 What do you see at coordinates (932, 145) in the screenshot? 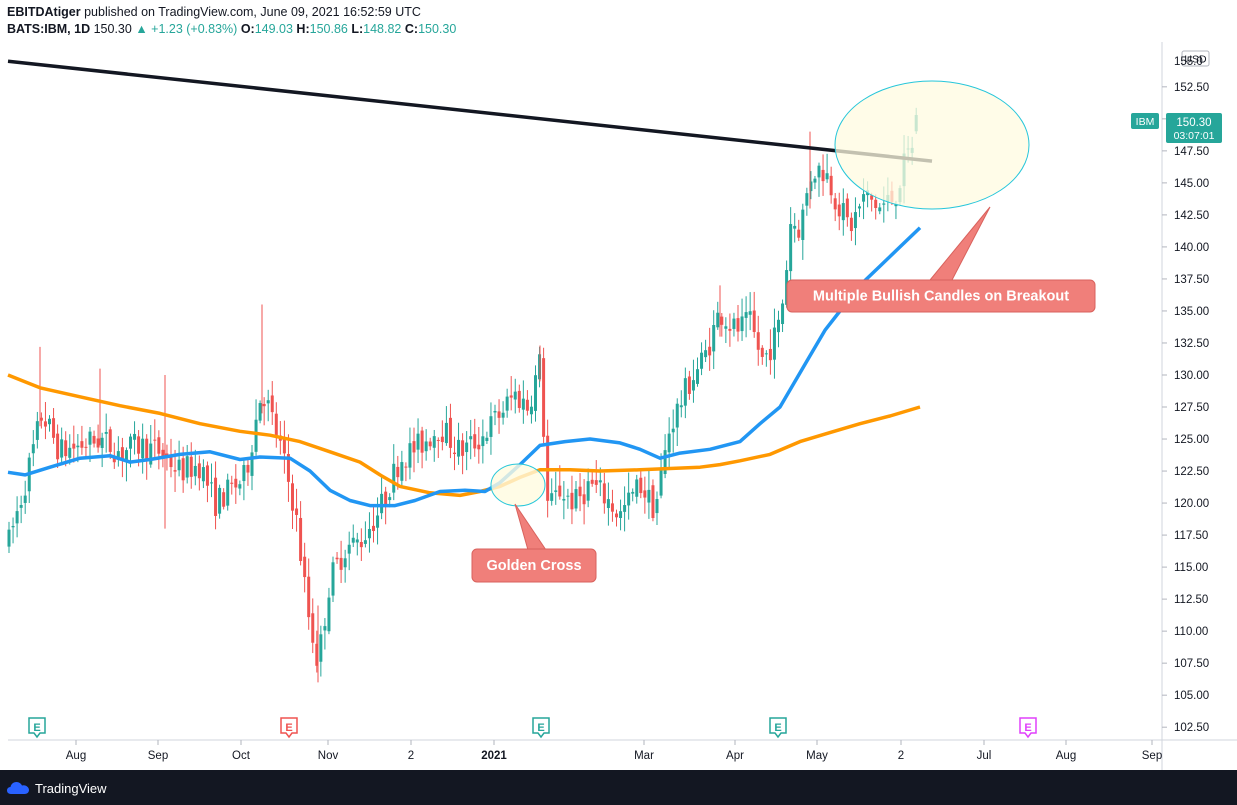
I see `breakout-highlight-ellipse` at bounding box center [932, 145].